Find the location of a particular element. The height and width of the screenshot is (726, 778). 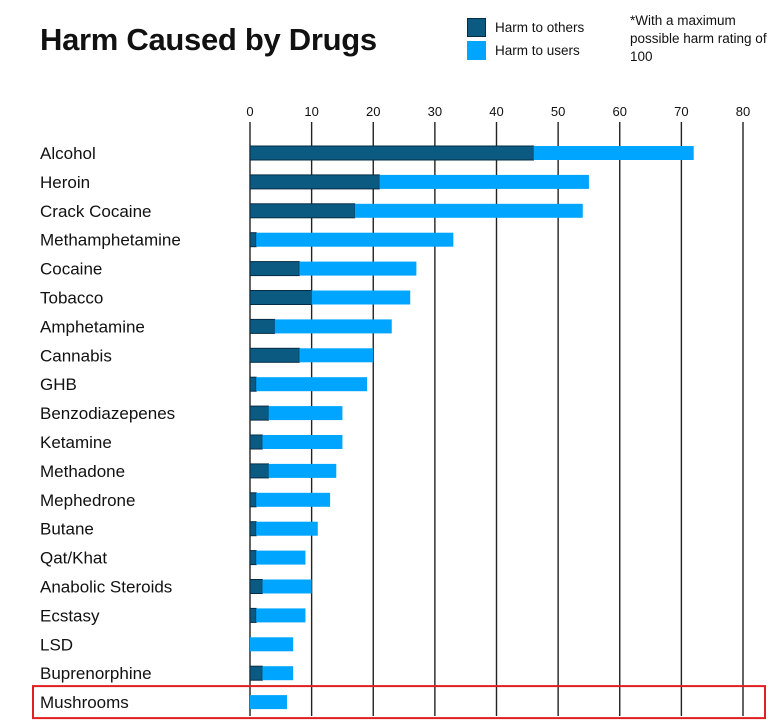

category-label: Anabolic Steroids is located at coordinates (106, 587).